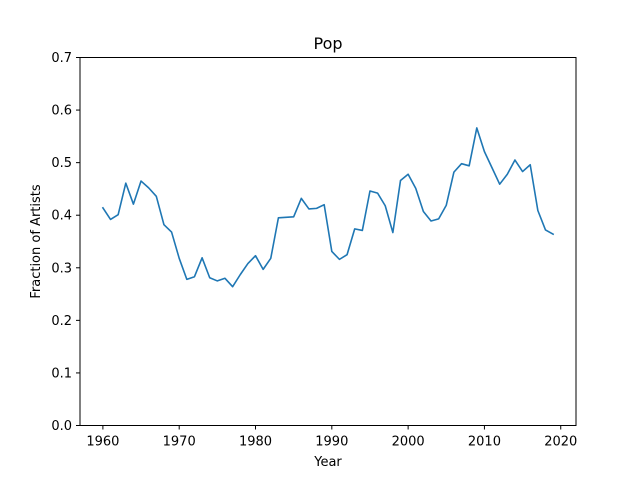 The width and height of the screenshot is (640, 478). Describe the element at coordinates (61, 373) in the screenshot. I see `y-tick-label: 0.1` at that location.